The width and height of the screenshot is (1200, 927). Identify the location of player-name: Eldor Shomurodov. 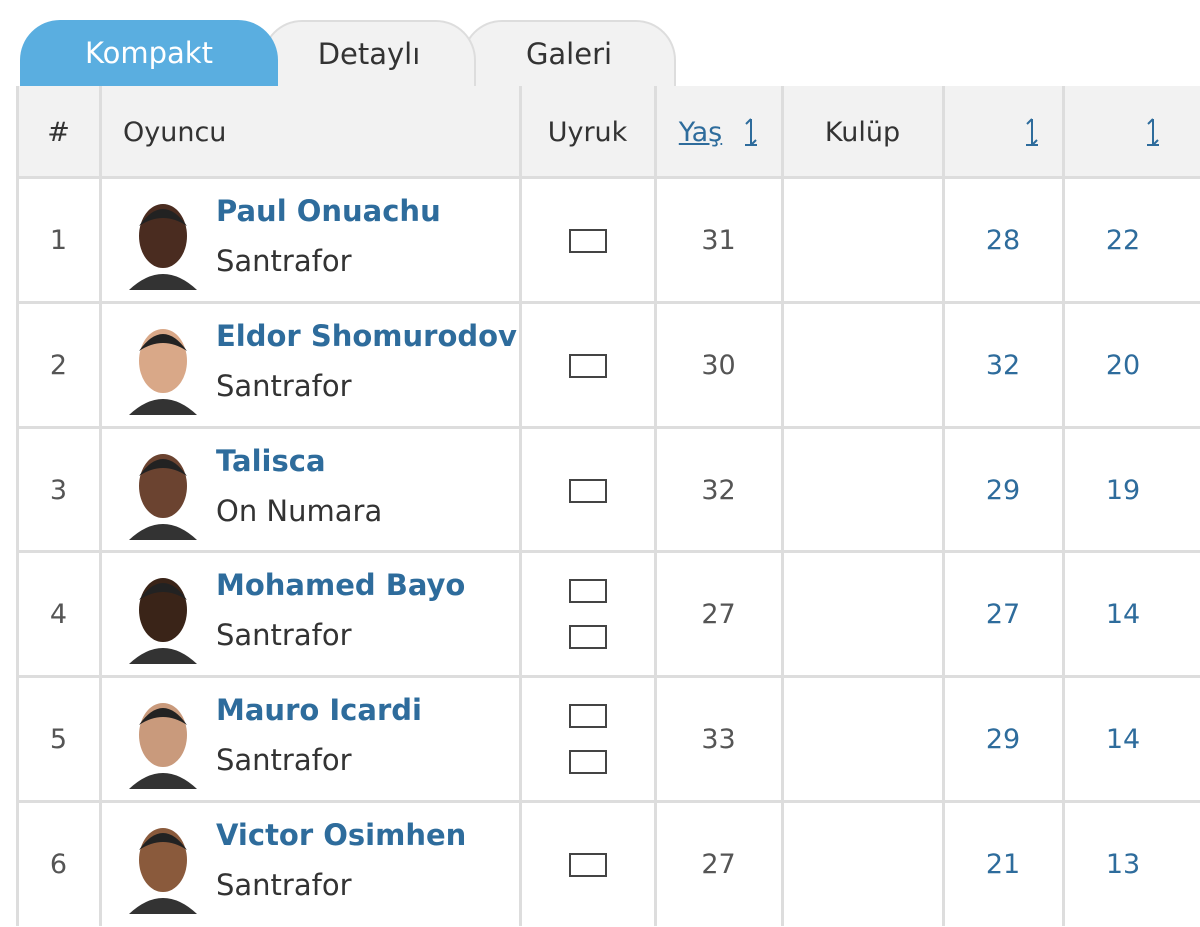
(366, 336).